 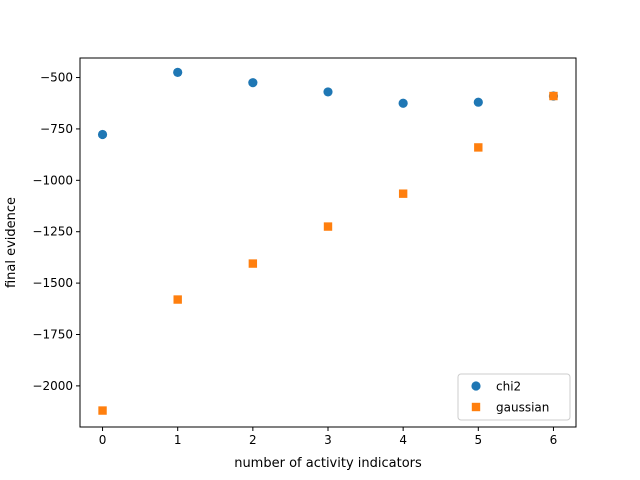 I want to click on y-axis-label: final evidence, so click(x=11, y=242).